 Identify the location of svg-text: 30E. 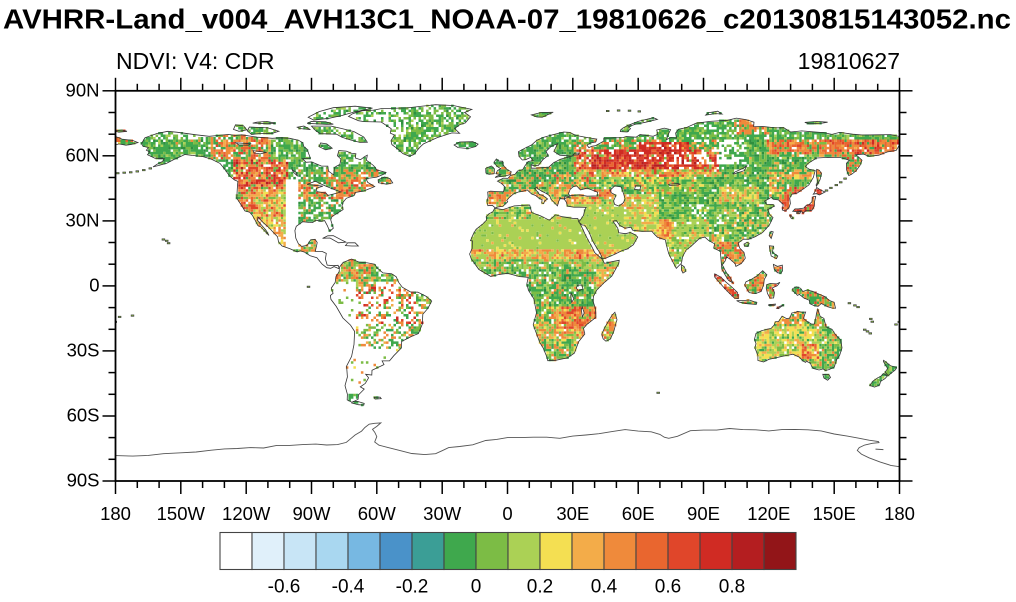
(572, 513).